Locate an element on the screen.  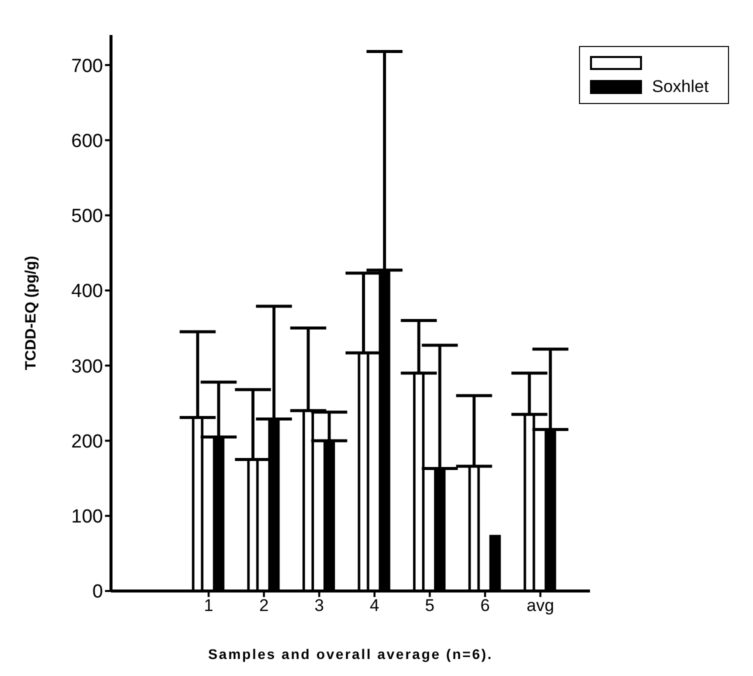
y-axis-title: TCDD-EQ (pg/g) is located at coordinates (31, 313).